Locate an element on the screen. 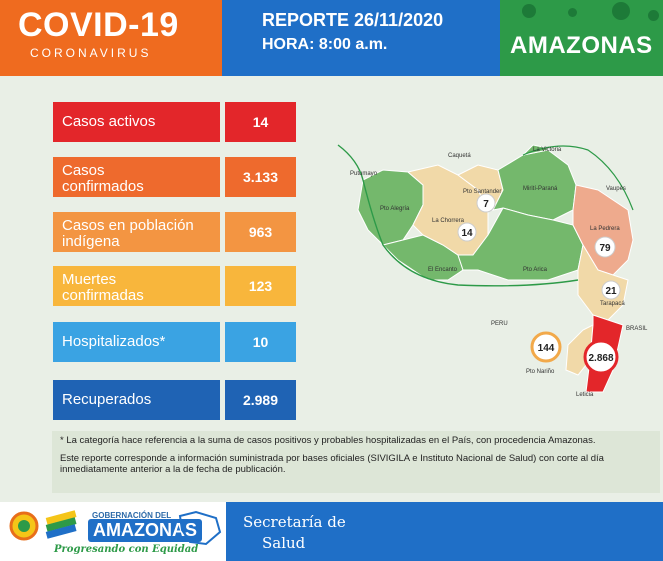 The image size is (663, 561). stat-muertes: Muertes confirmadas 123 is located at coordinates (174, 286).